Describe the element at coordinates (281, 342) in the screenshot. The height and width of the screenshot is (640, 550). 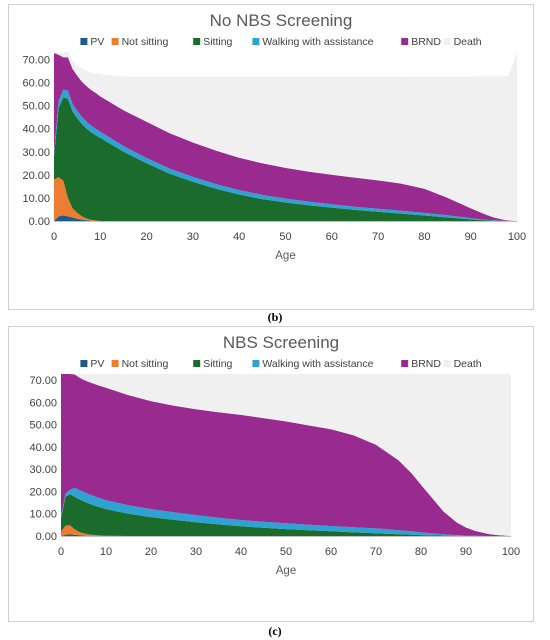
I see `chart-title: NBS Screening` at that location.